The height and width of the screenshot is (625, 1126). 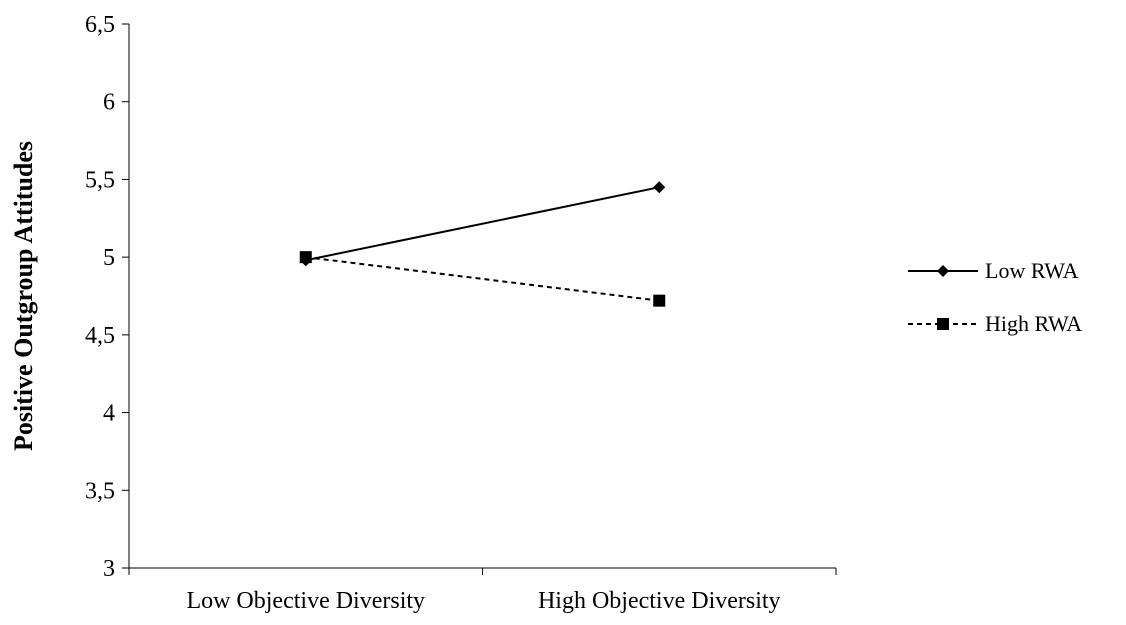 I want to click on series-line-low-rwa, so click(x=482, y=224).